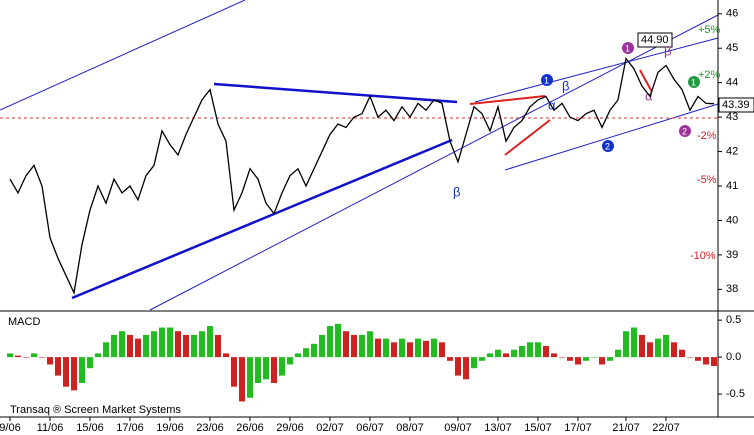  Describe the element at coordinates (370, 428) in the screenshot. I see `x-tick-label: 06/07` at that location.